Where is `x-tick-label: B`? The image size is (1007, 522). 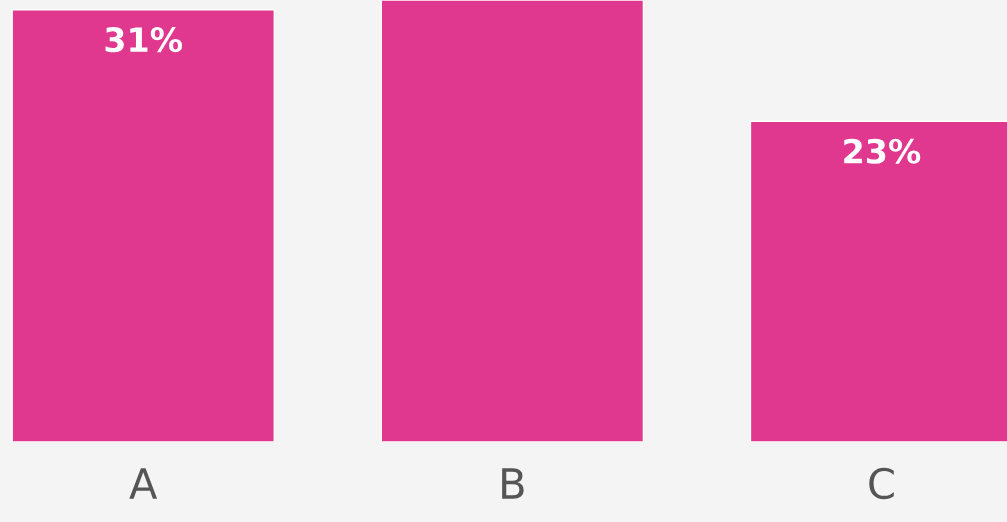
x-tick-label: B is located at coordinates (513, 483).